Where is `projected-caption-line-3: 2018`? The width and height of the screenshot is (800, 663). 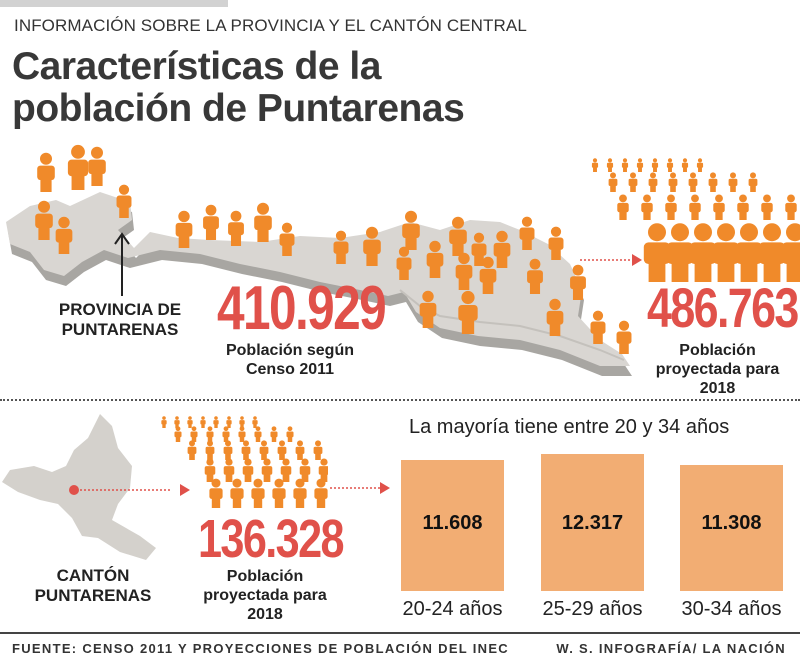
projected-caption-line-3: 2018 is located at coordinates (717, 388).